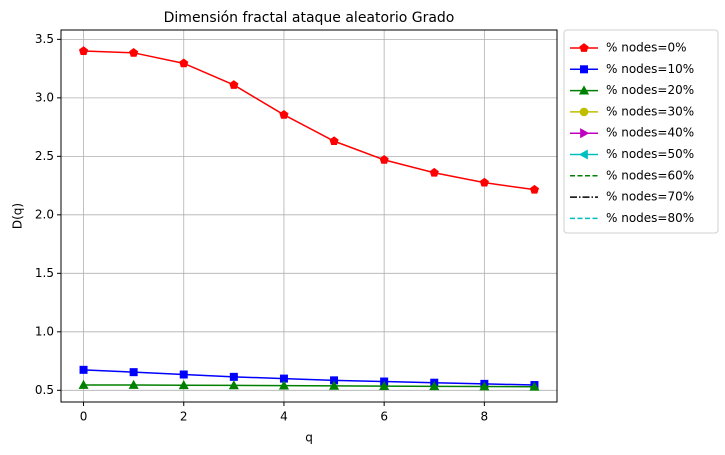 This screenshot has width=725, height=455. Describe the element at coordinates (650, 218) in the screenshot. I see `legend-label: % nodes=80%` at that location.